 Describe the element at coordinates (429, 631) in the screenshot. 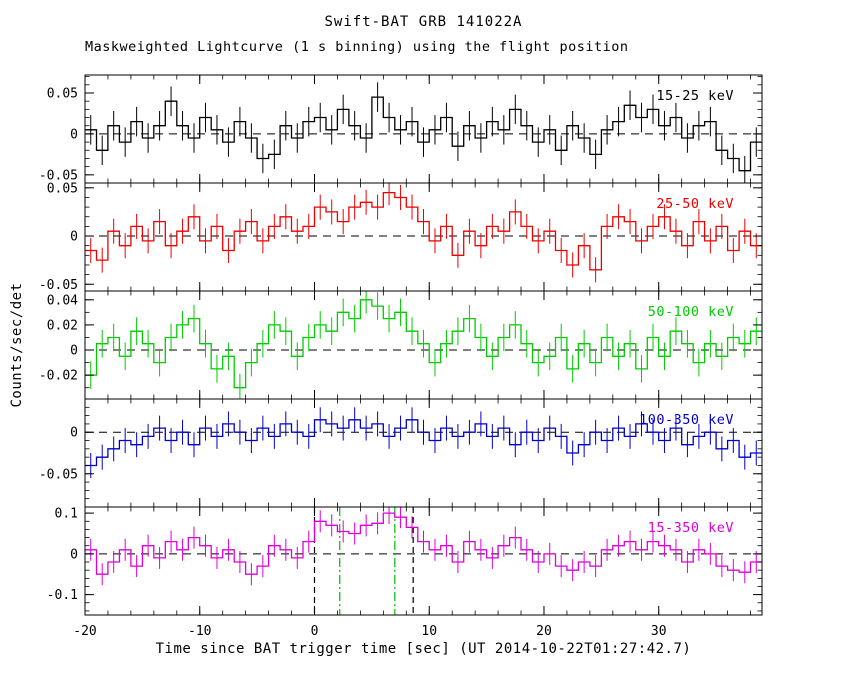

I see `x-tick-label: 10` at that location.